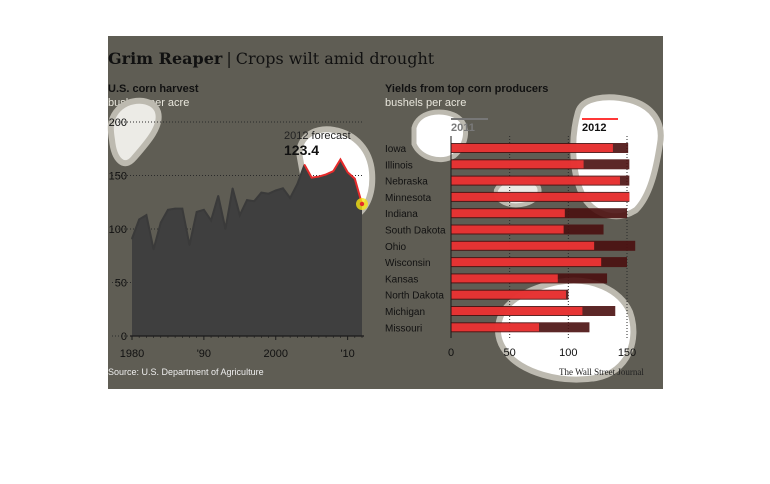 Image resolution: width=770 pixels, height=484 pixels. Describe the element at coordinates (317, 136) in the screenshot. I see `forecast-label: 2012 forecast` at that location.